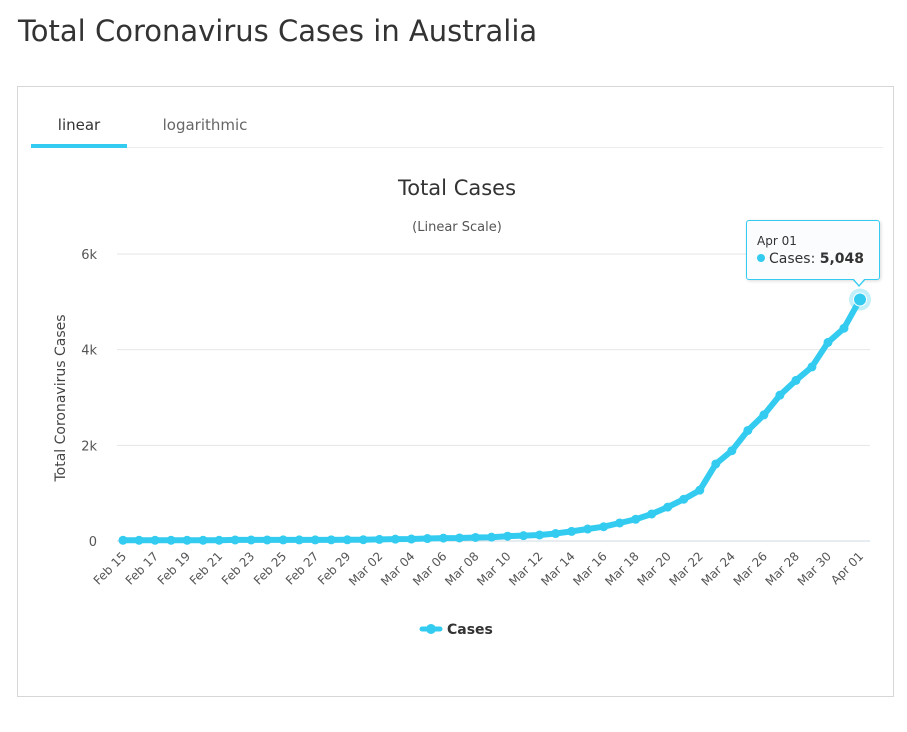 The width and height of the screenshot is (907, 732). What do you see at coordinates (93, 542) in the screenshot?
I see `y-tick-label: 0` at bounding box center [93, 542].